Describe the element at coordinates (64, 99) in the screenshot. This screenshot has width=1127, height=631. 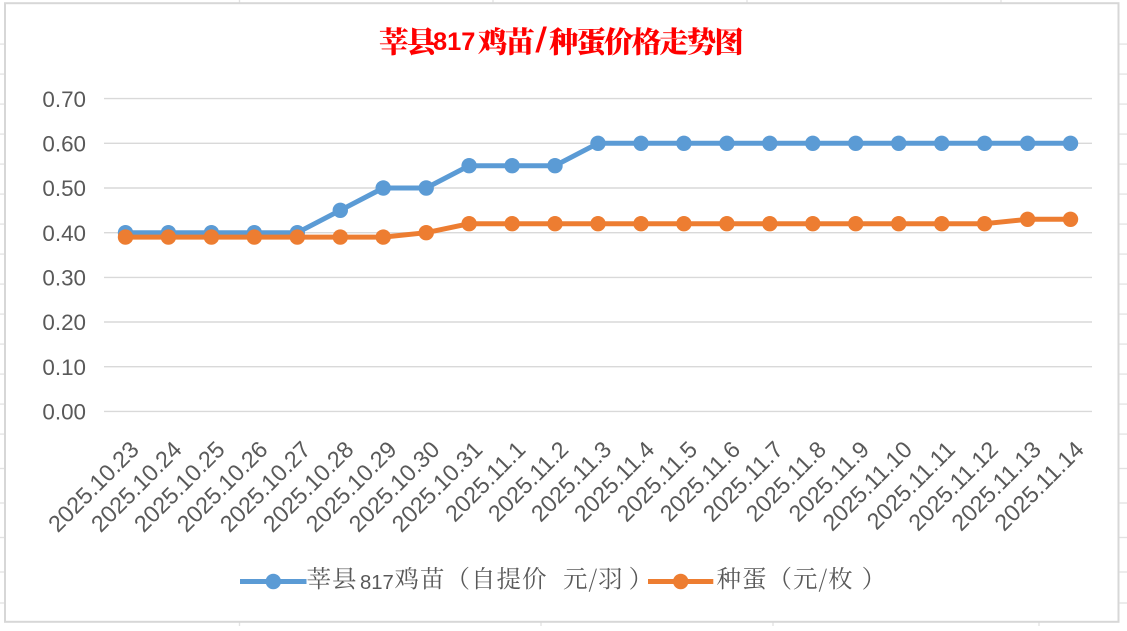
I see `svg-text: 0.70` at that location.